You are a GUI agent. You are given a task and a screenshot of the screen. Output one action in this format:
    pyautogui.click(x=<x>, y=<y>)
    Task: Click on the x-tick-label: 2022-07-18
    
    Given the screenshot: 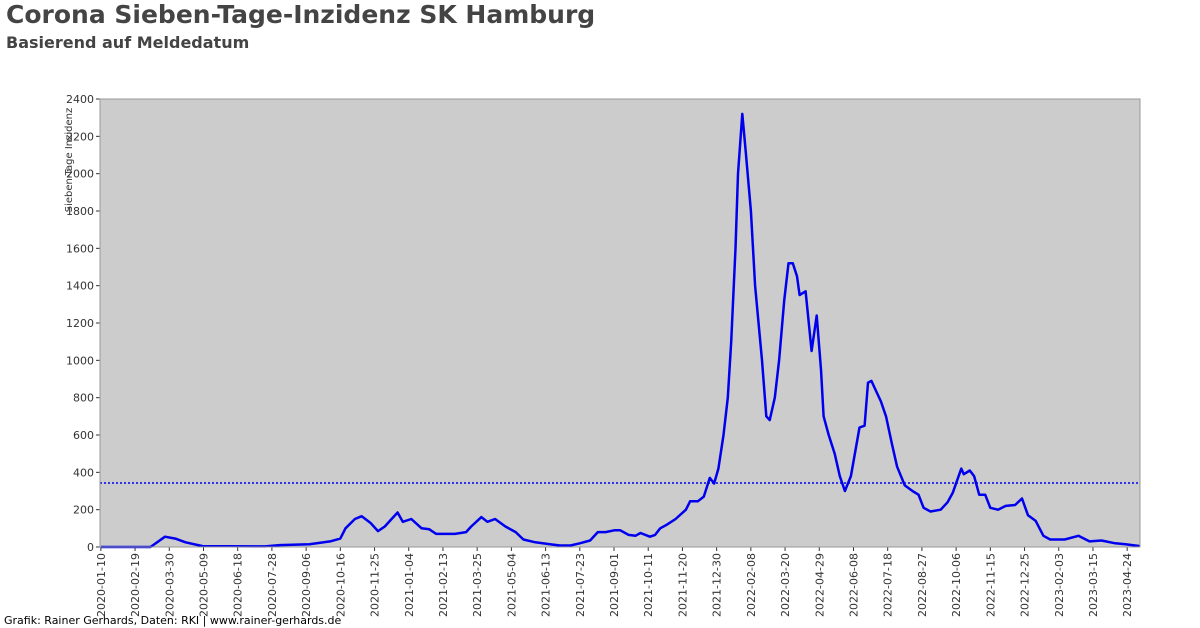 What is the action you would take?
    pyautogui.click(x=888, y=585)
    